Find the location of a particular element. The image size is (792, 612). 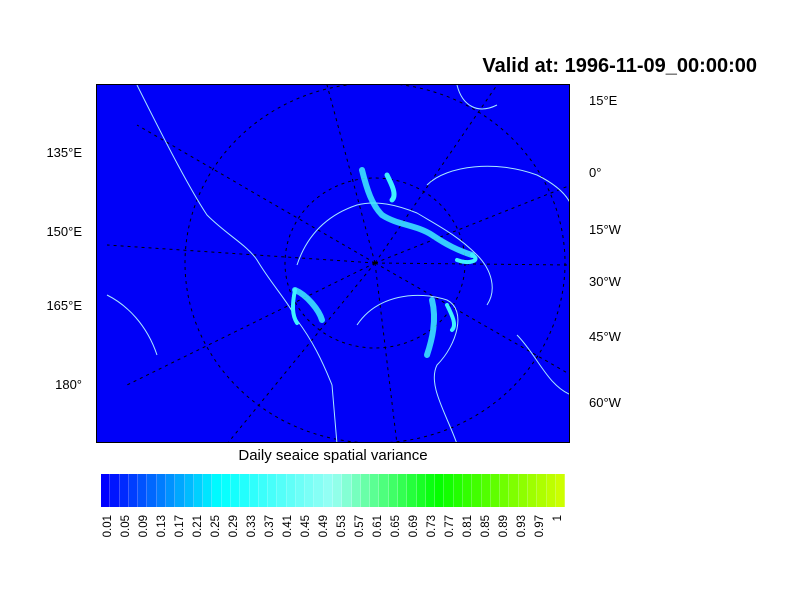

colorbar-tick-label: 0.13 is located at coordinates (162, 526).